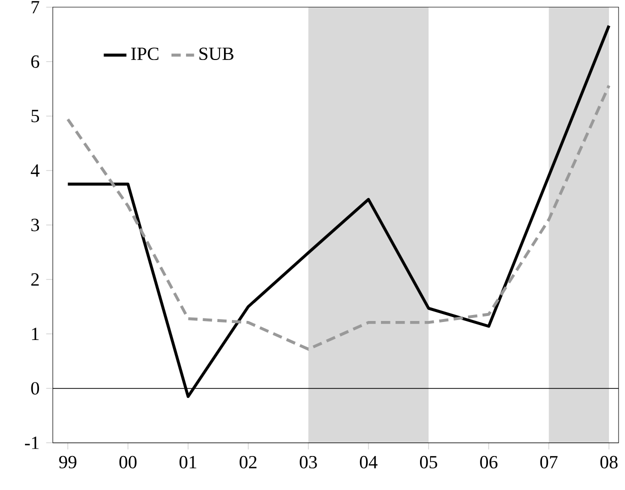  What do you see at coordinates (144, 54) in the screenshot?
I see `legend-label: IPC` at bounding box center [144, 54].